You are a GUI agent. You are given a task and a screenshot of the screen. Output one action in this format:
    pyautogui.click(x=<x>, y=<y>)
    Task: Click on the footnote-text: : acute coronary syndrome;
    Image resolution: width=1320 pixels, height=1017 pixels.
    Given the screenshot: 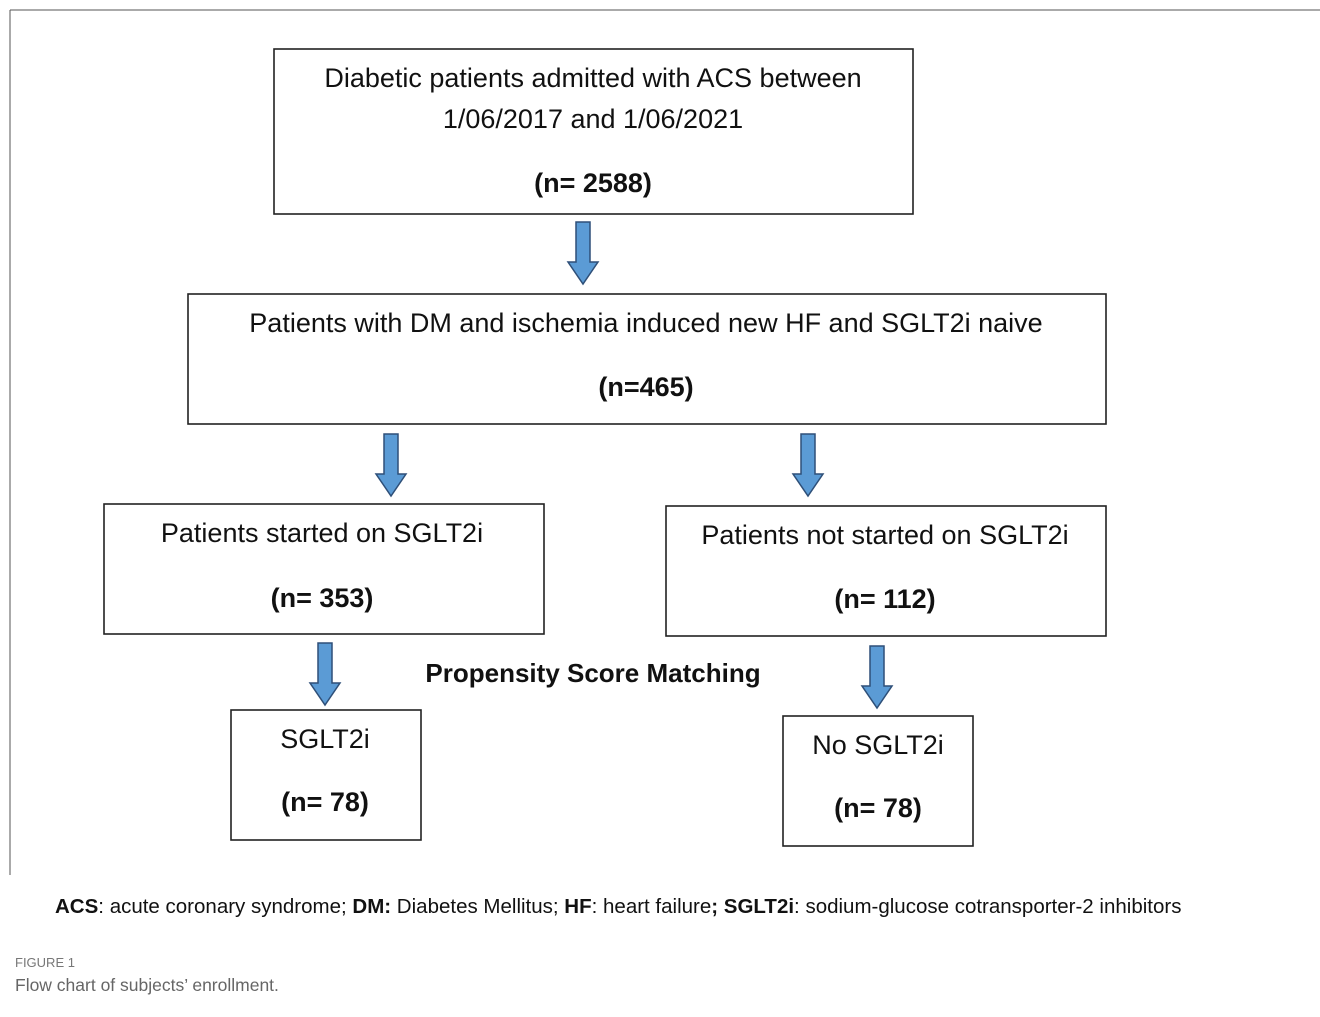 What is the action you would take?
    pyautogui.click(x=225, y=906)
    